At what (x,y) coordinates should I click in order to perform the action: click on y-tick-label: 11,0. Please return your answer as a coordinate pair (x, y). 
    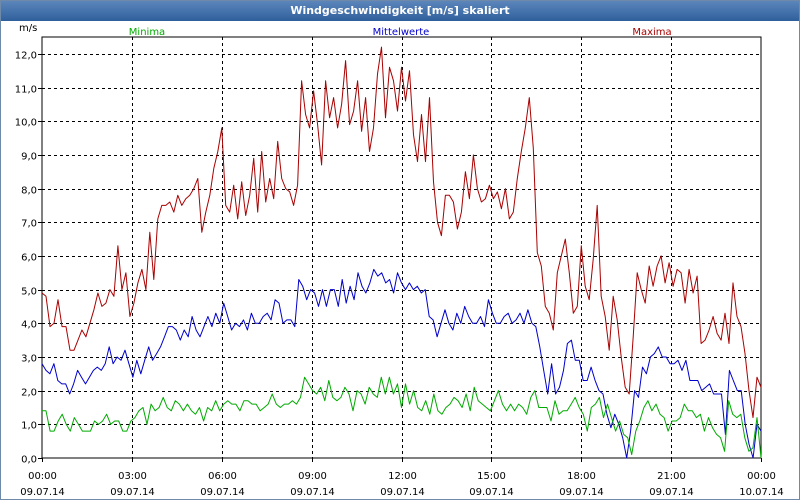
    Looking at the image, I should click on (26, 90).